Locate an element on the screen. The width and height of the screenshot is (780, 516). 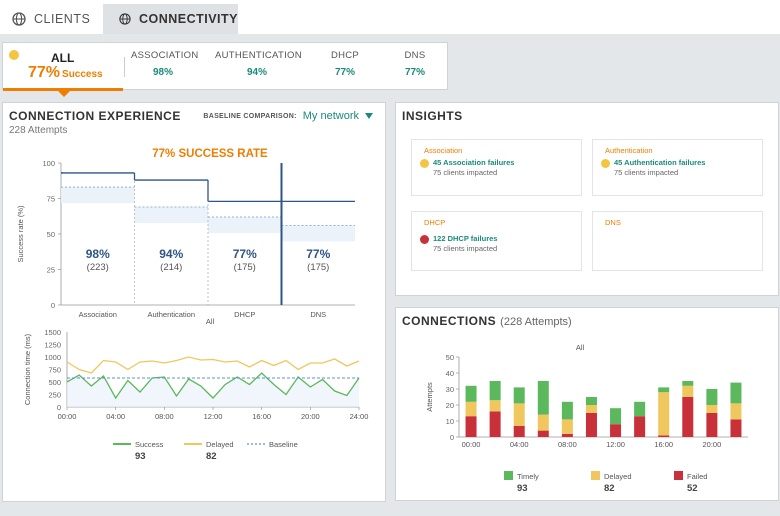
y-axis-label: Success rate (%) is located at coordinates (20, 234).